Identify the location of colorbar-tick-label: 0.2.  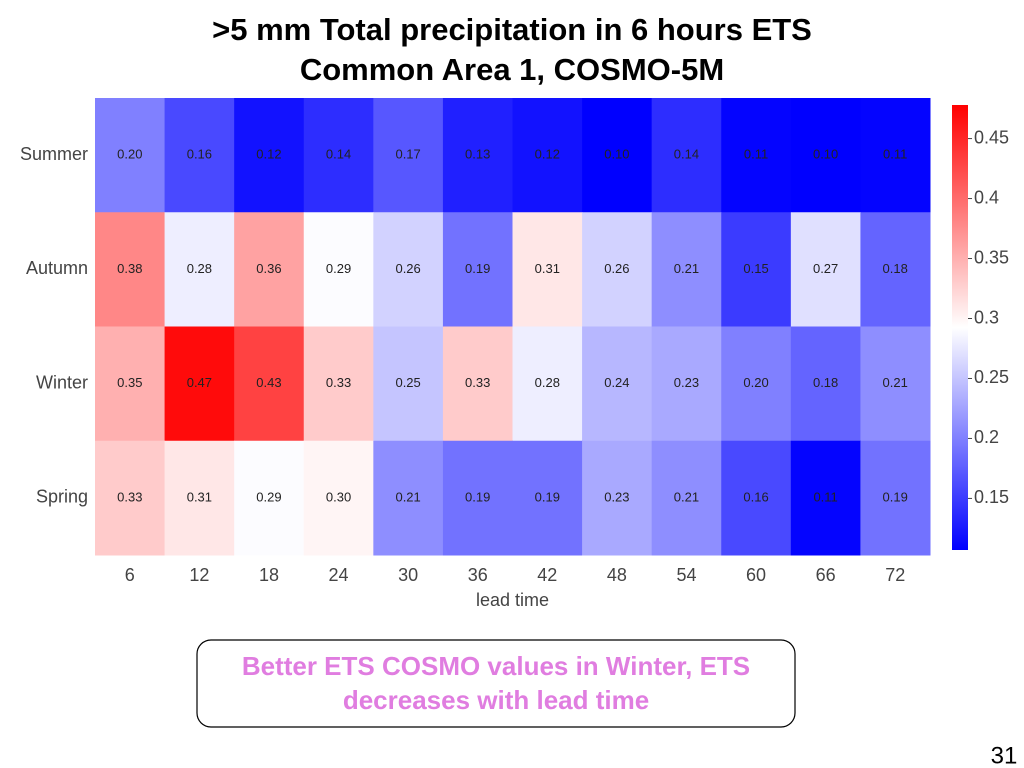
(986, 437).